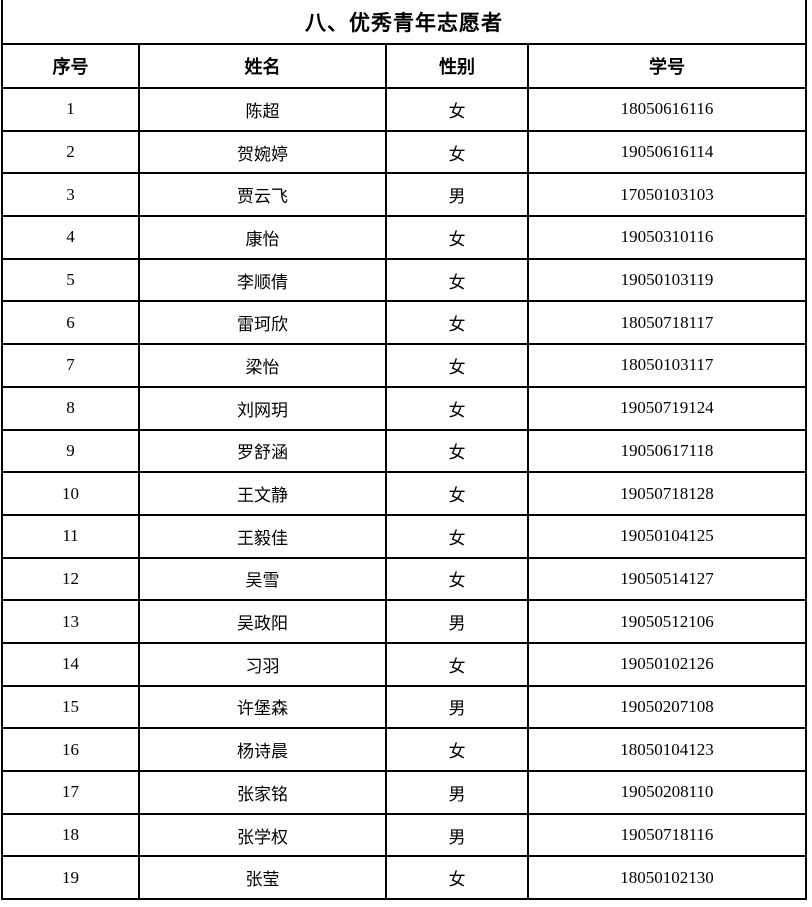  I want to click on table-row: 12 吴雪女 19050514127, so click(404, 579).